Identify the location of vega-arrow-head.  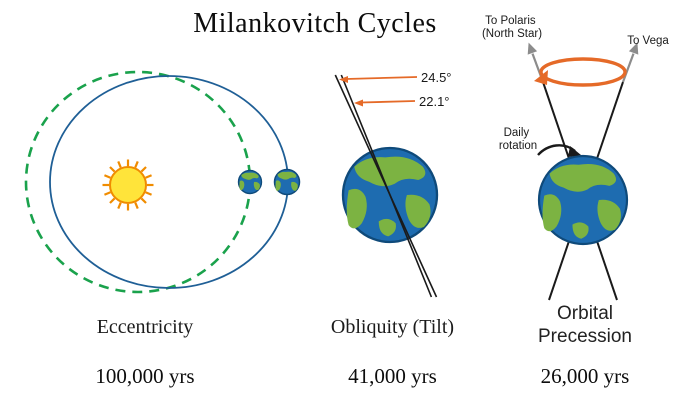
(633, 48).